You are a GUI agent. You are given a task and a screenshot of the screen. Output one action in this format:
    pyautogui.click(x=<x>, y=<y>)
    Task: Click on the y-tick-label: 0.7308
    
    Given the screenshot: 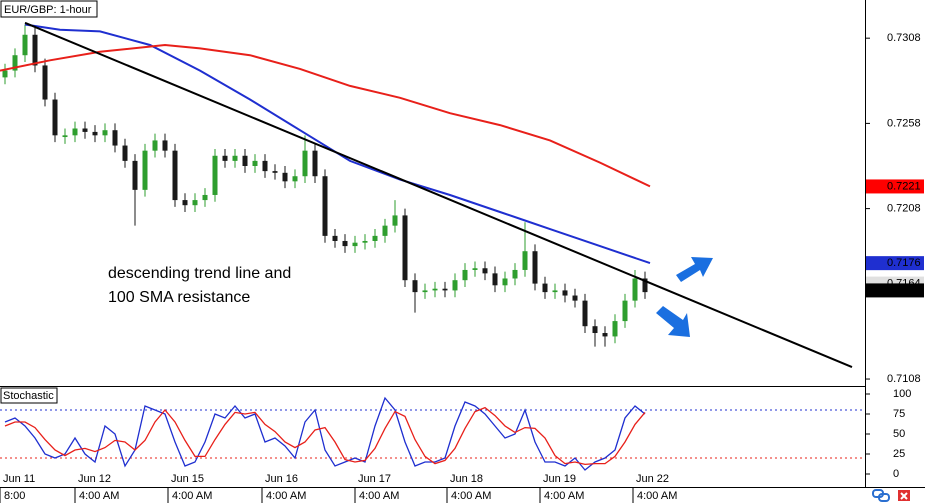 What is the action you would take?
    pyautogui.click(x=904, y=38)
    